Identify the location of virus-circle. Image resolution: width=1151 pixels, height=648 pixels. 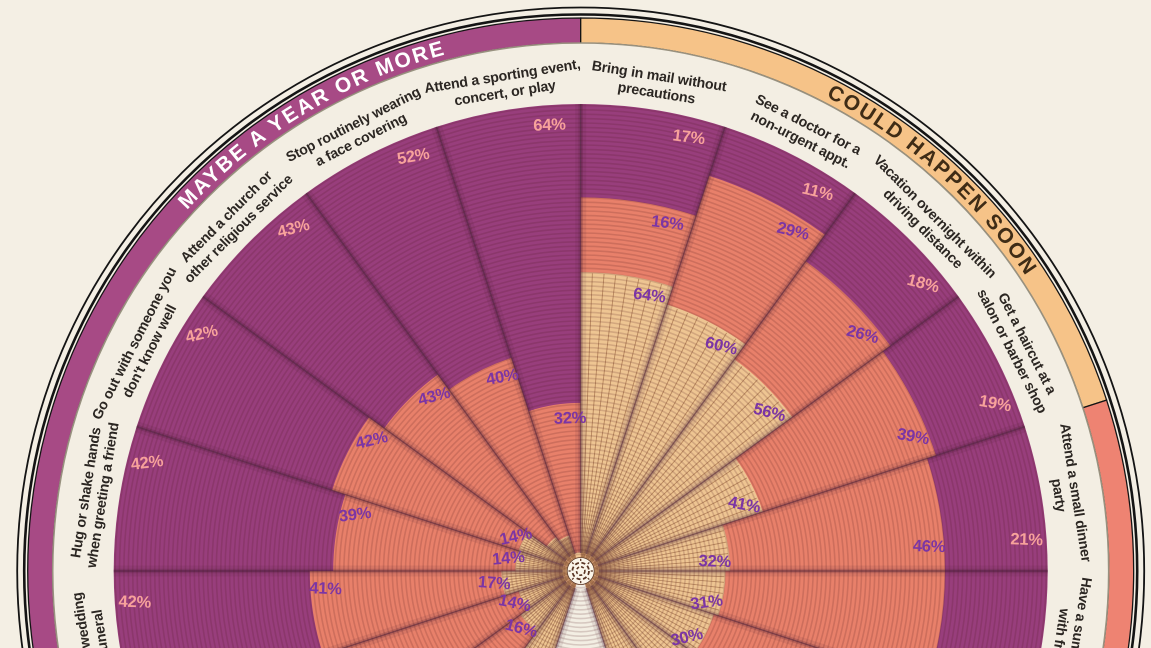
(580, 571).